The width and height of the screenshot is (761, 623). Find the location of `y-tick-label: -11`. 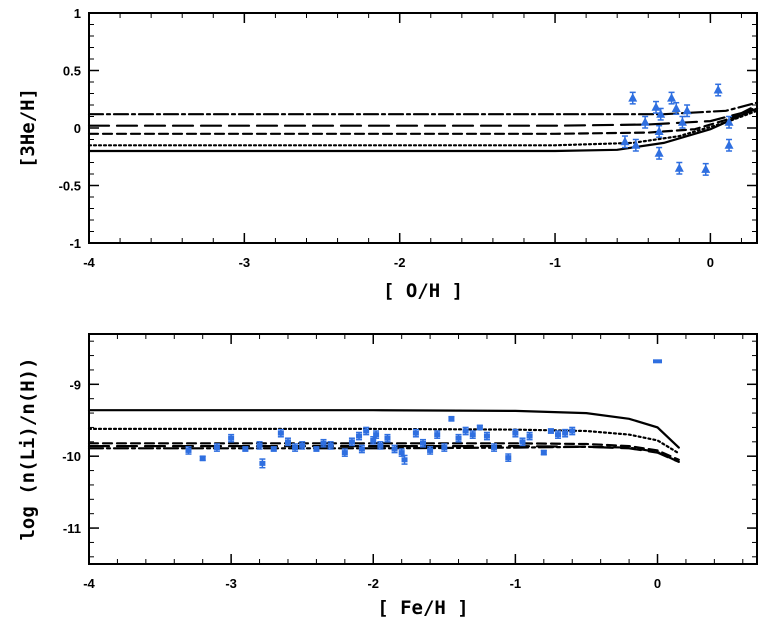

y-tick-label: -11 is located at coordinates (72, 528).